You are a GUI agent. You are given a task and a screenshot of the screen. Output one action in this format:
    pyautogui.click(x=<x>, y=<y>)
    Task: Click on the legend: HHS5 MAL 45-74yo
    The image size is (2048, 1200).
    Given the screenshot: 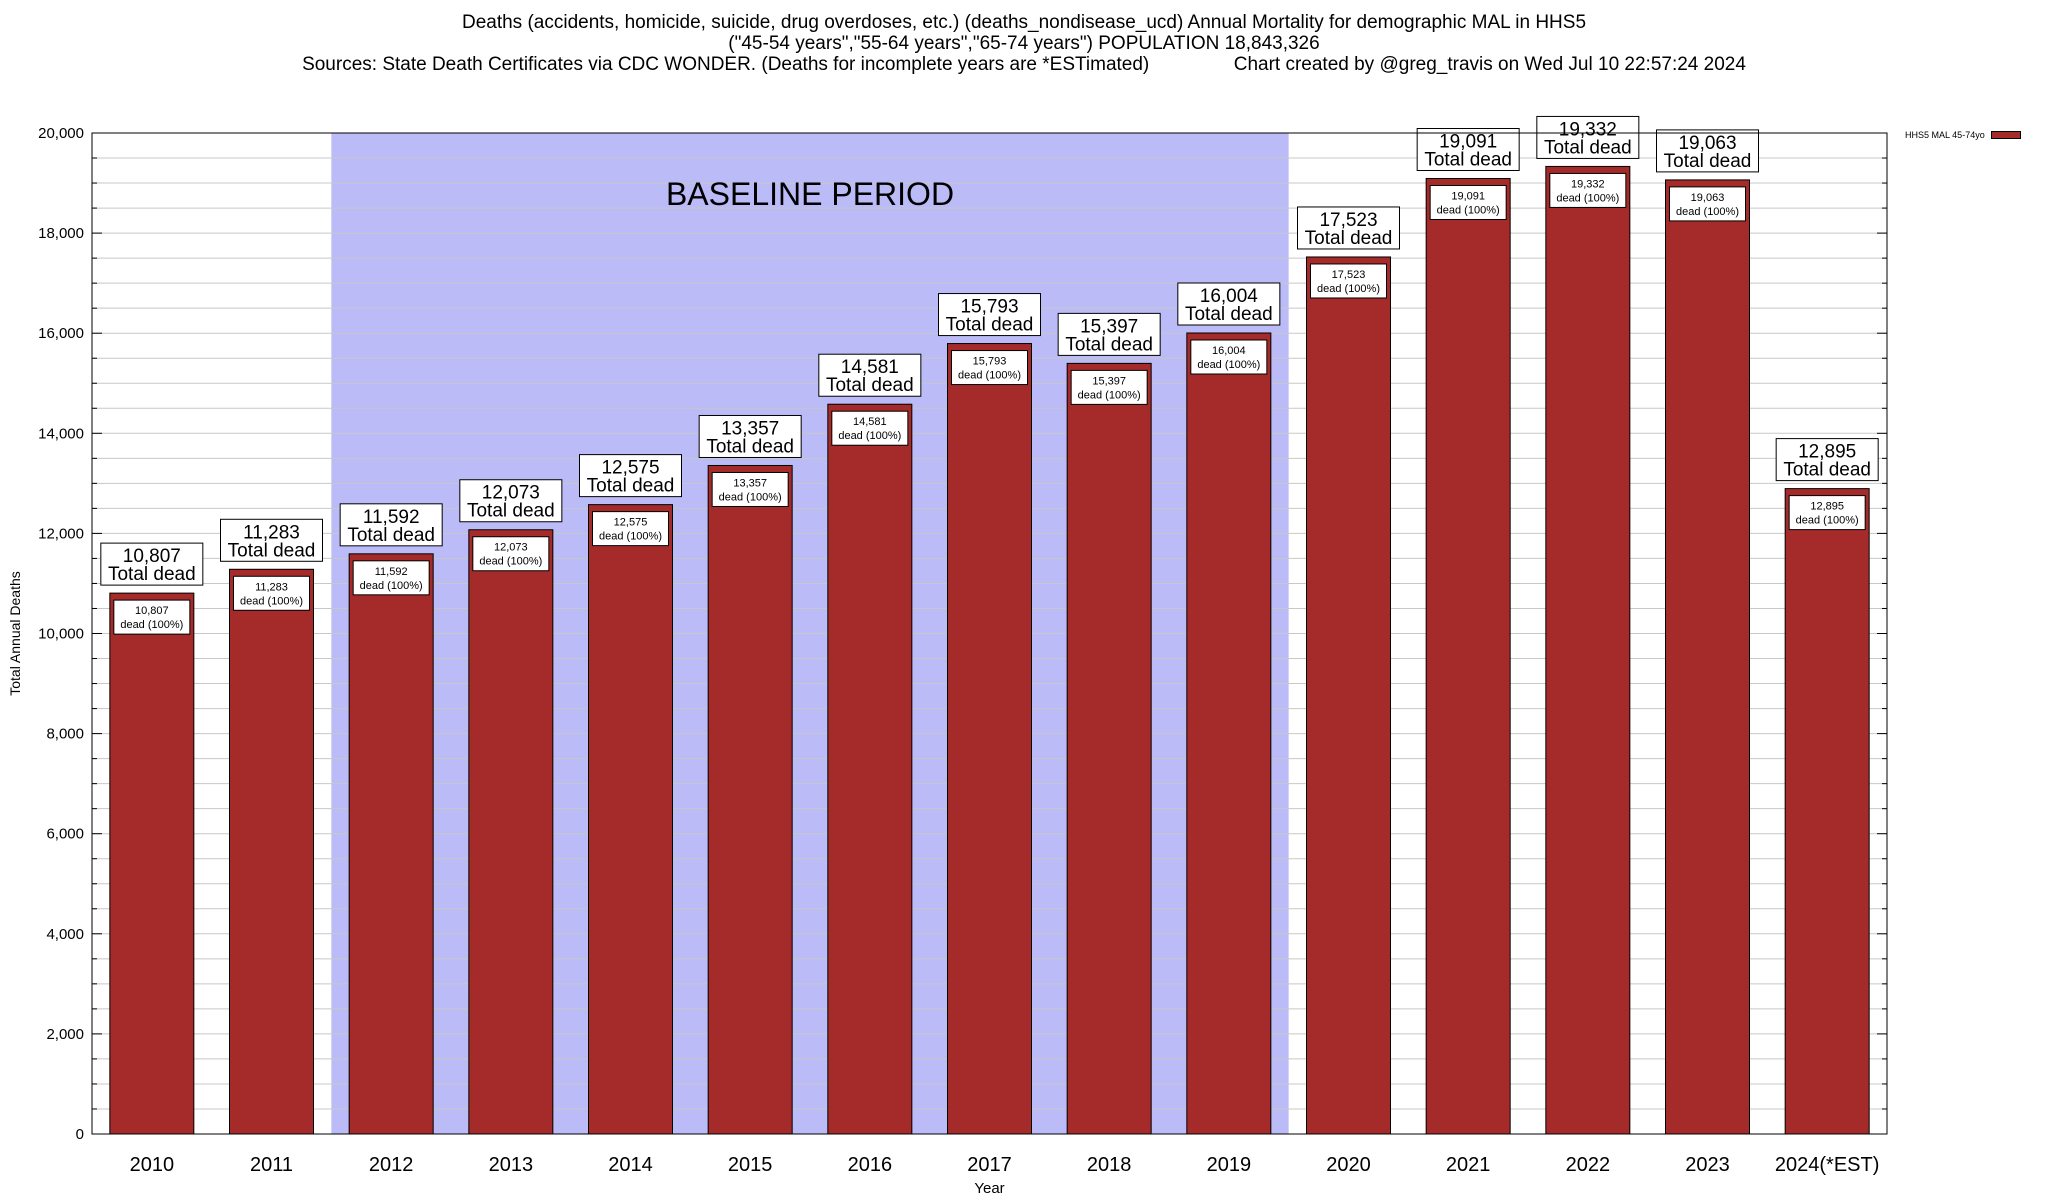 What is the action you would take?
    pyautogui.click(x=1963, y=135)
    